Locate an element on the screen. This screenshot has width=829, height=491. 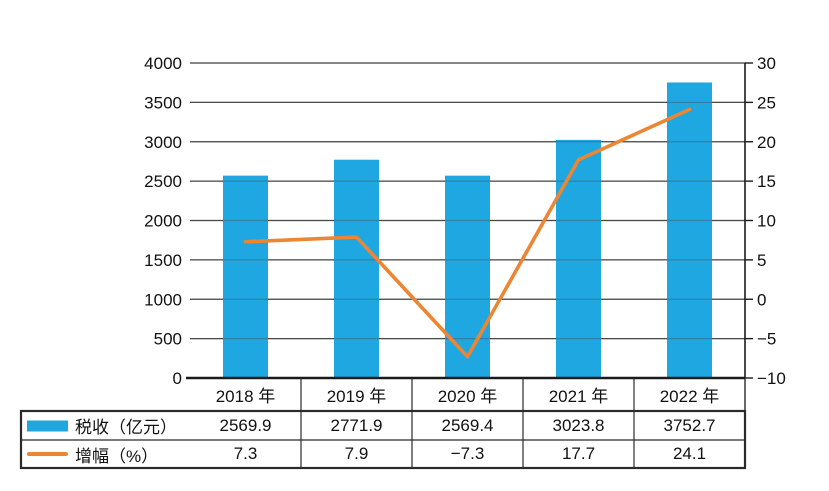
right-axis-label: −5 is located at coordinates (766, 339).